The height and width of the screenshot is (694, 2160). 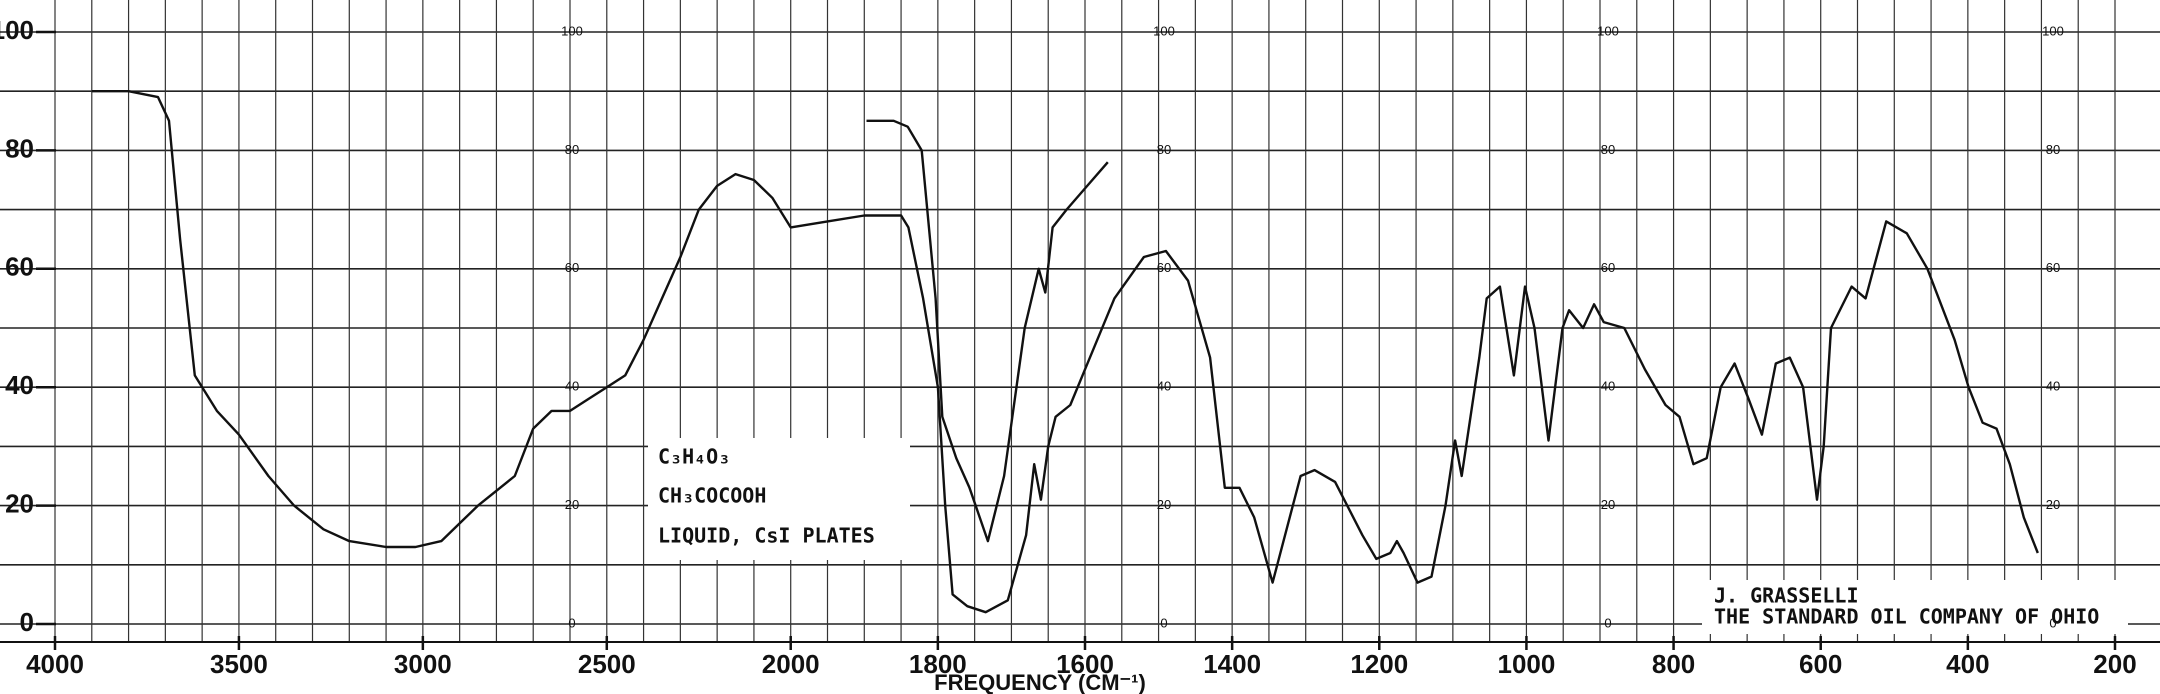 What do you see at coordinates (423, 664) in the screenshot?
I see `x-tick-label: 3000` at bounding box center [423, 664].